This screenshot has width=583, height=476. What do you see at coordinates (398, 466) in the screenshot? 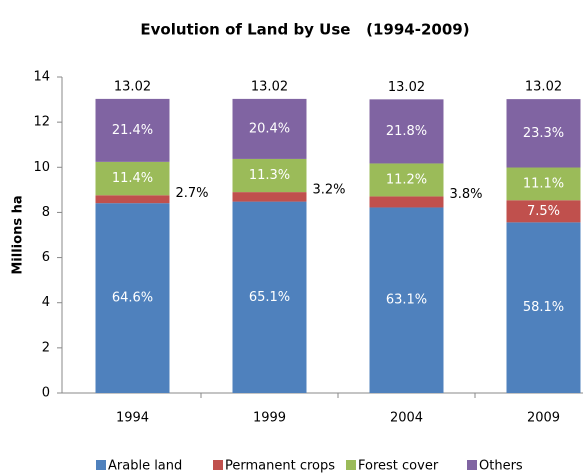
I see `legend-label: Forest cover` at bounding box center [398, 466].